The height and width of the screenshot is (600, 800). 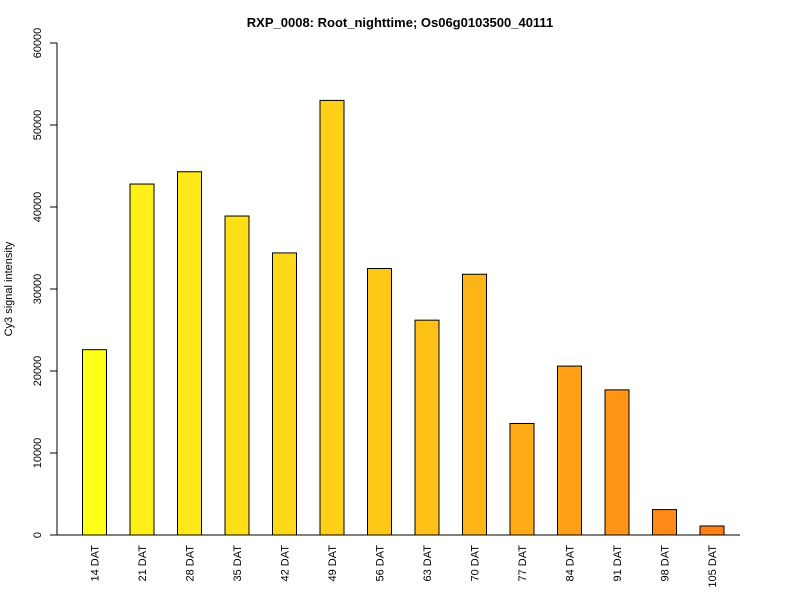 What do you see at coordinates (666, 563) in the screenshot?
I see `x-category-label: 98 DAT` at bounding box center [666, 563].